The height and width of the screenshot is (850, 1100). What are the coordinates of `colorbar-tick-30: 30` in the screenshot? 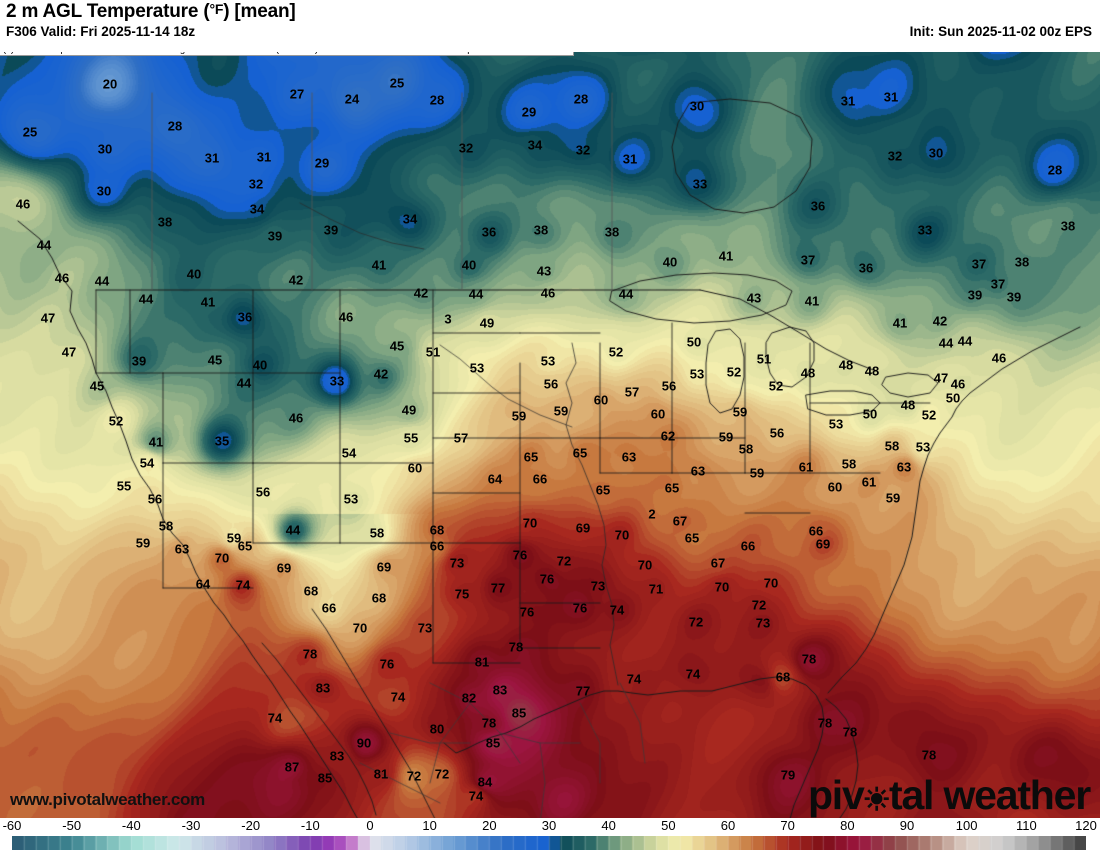 It's located at (549, 825).